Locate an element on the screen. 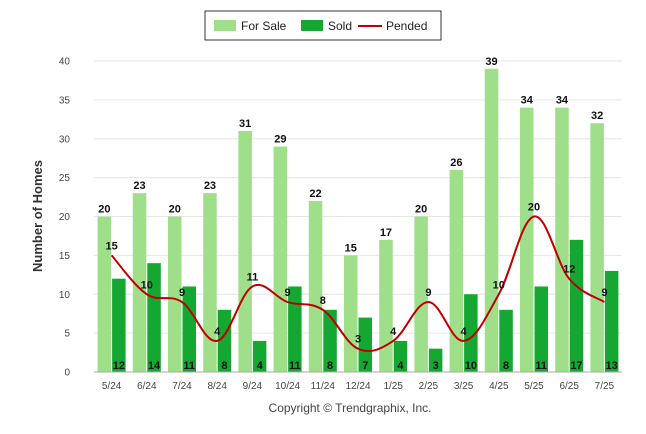  legend-swatch-for-sale is located at coordinates (225, 25).